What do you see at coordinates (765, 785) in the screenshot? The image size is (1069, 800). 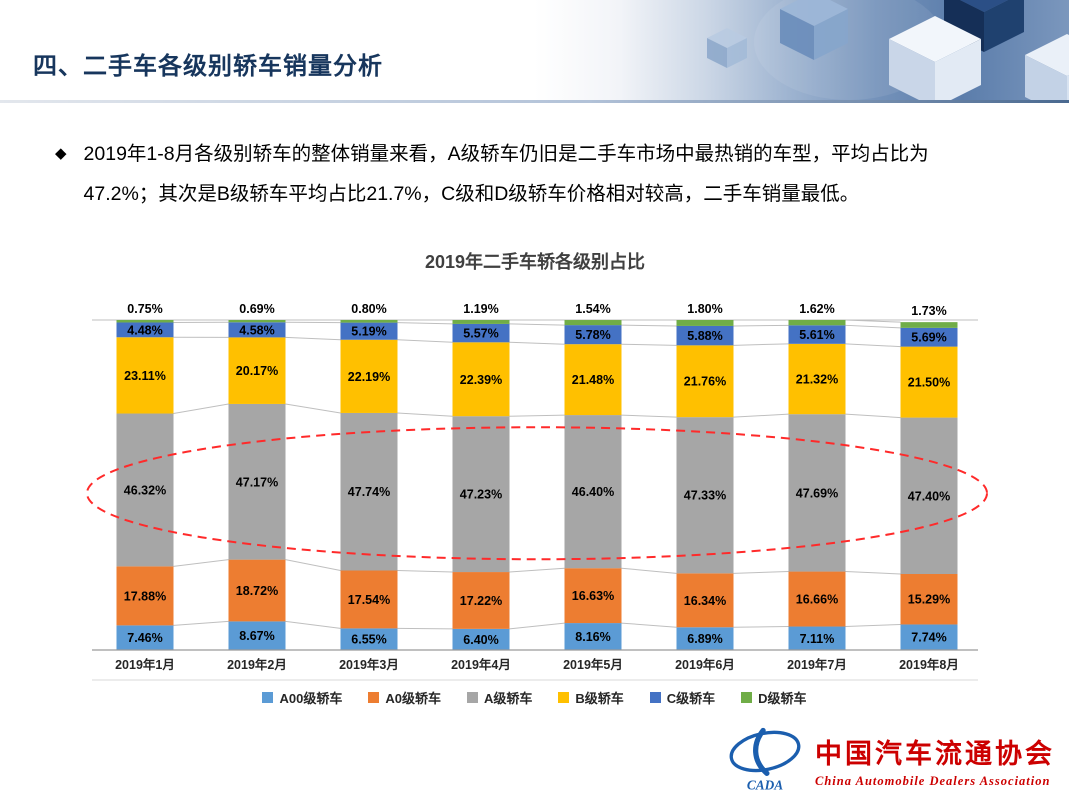 I see `logo-abbr: CADA` at bounding box center [765, 785].